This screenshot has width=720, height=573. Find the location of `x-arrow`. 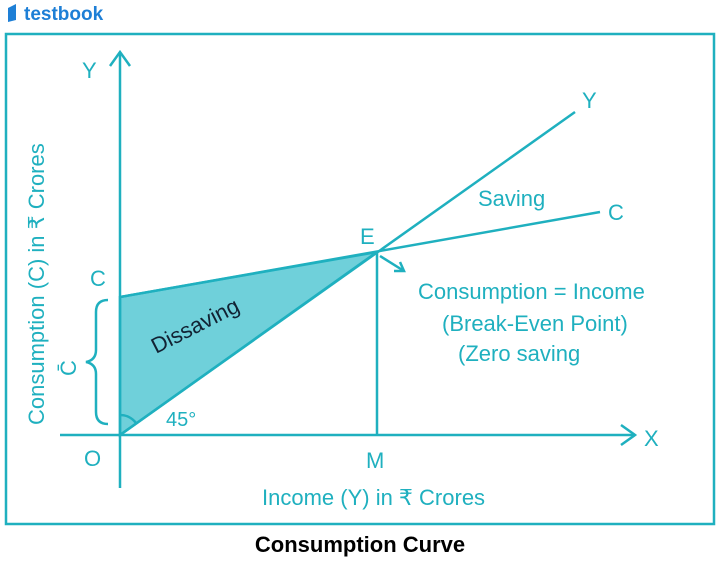

x-arrow is located at coordinates (629, 435).